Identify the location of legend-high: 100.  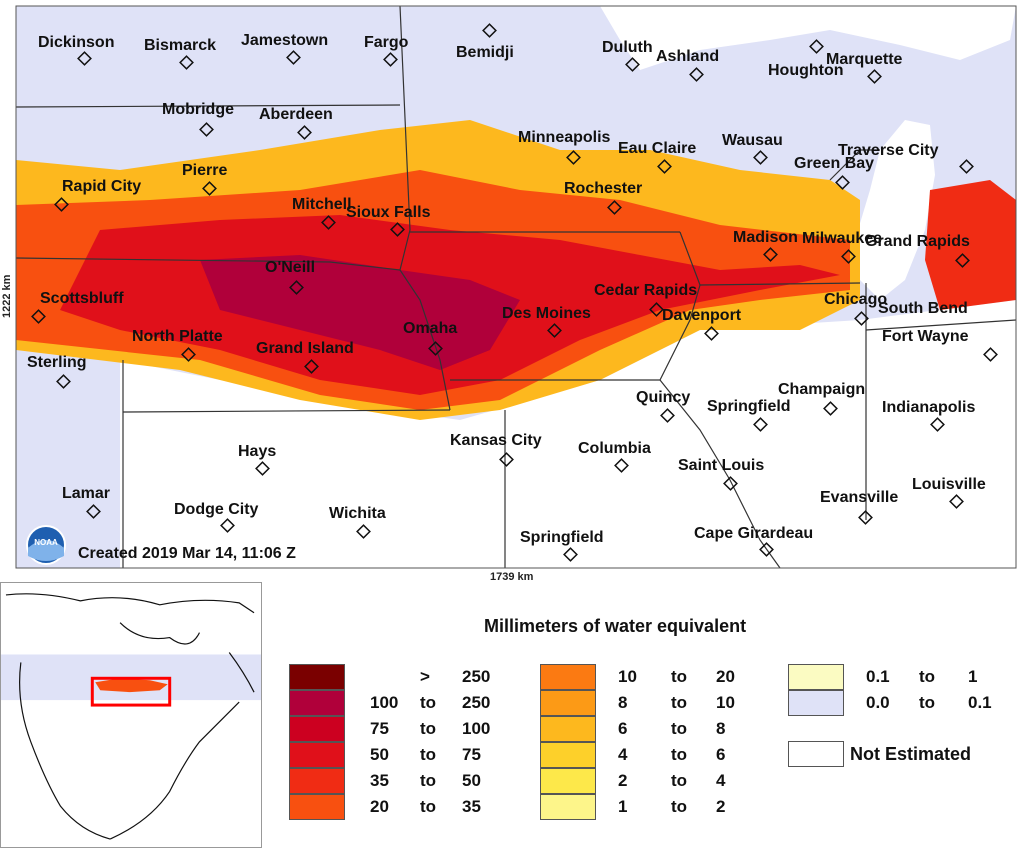
(476, 728).